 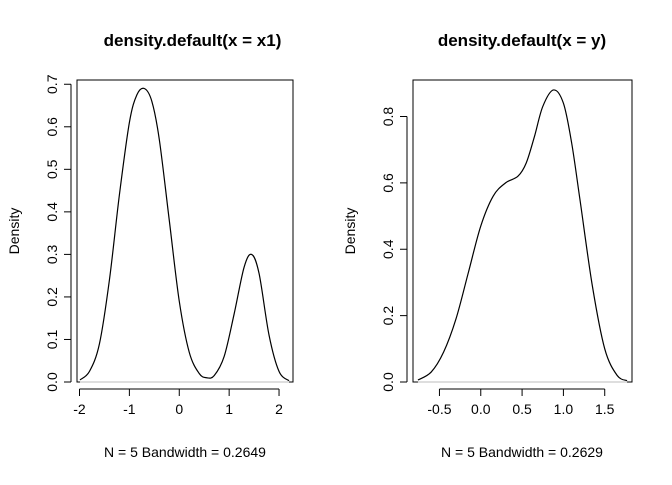 What do you see at coordinates (58, 233) in the screenshot?
I see `y-axis: 0.0 0.1 0.2 0.3 0.4 0.5 0.6 0.7` at bounding box center [58, 233].